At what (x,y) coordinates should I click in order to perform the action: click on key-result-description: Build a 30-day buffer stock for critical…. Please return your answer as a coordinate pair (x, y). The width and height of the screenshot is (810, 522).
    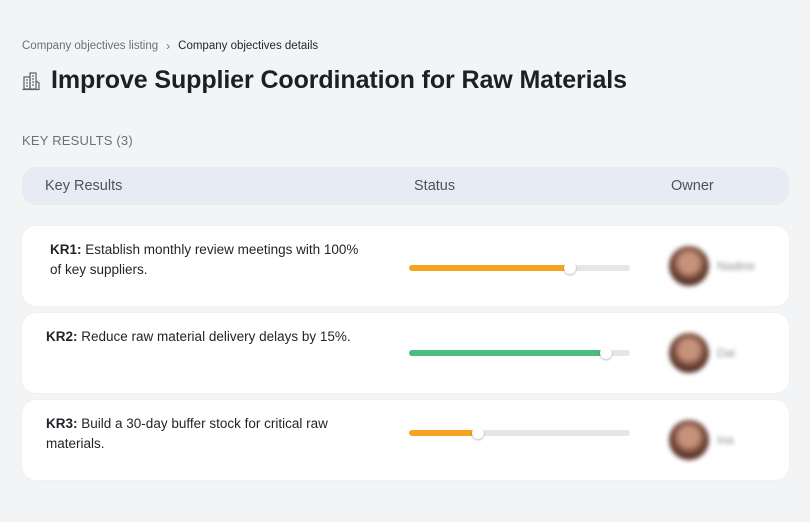
    Looking at the image, I should click on (187, 433).